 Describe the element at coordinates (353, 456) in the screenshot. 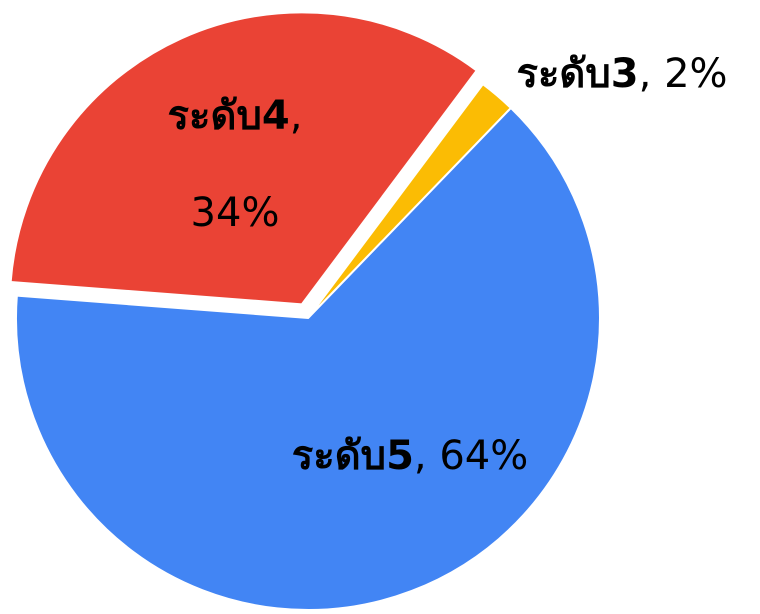

I see `category-label: ระดับ5` at that location.